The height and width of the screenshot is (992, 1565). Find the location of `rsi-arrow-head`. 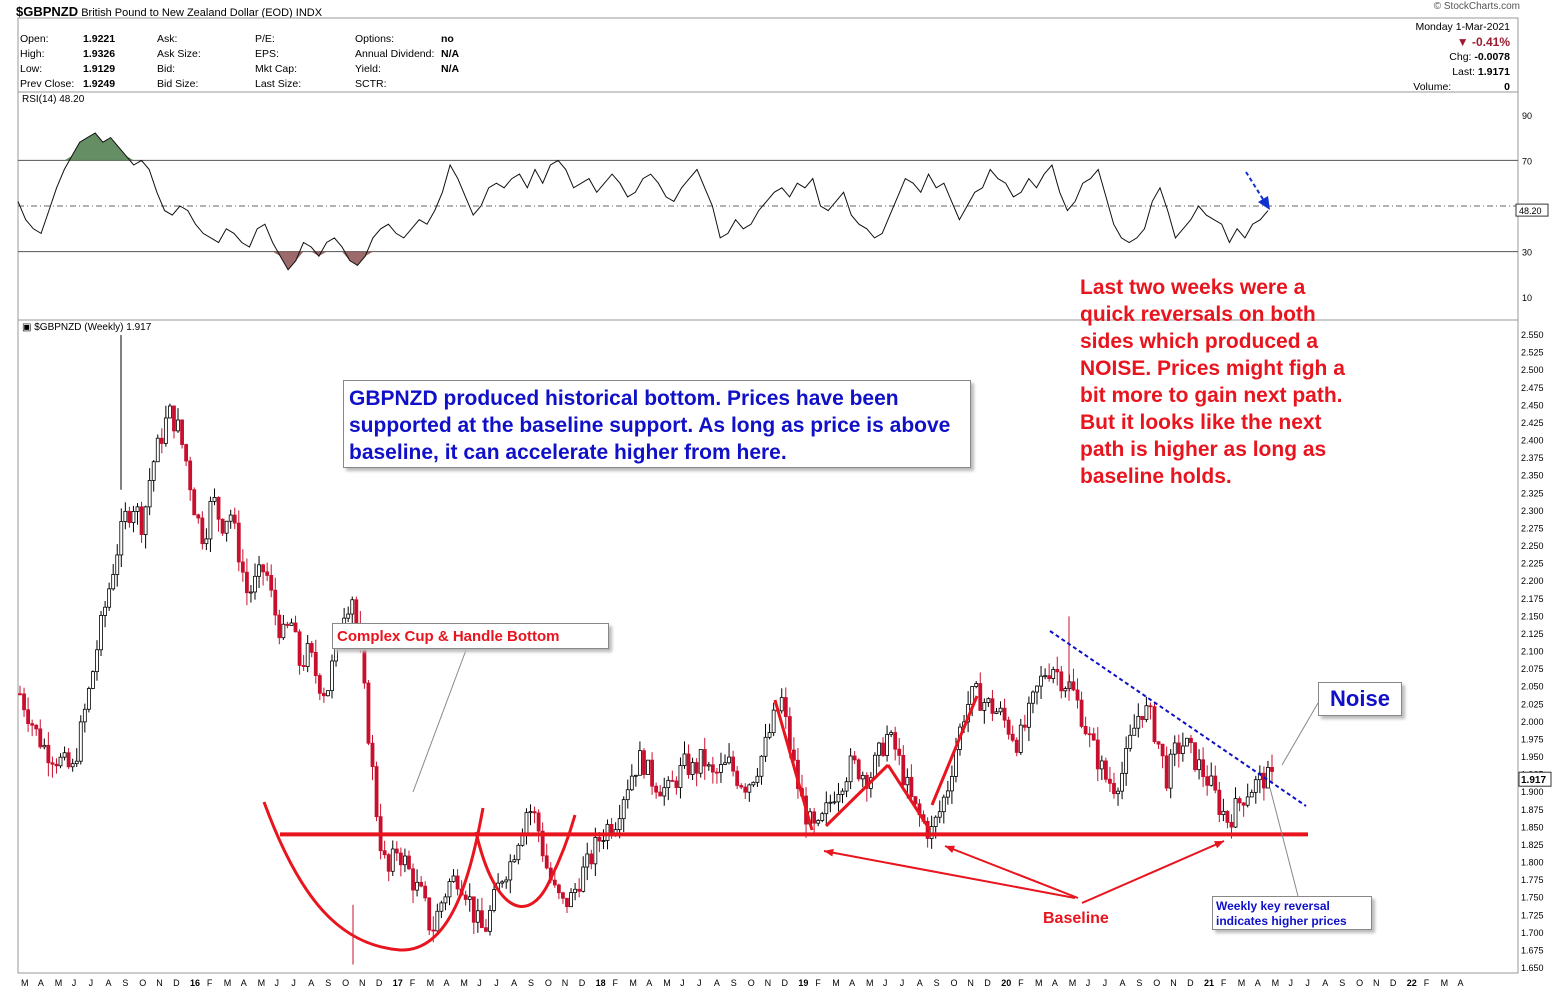

rsi-arrow-head is located at coordinates (1264, 203).